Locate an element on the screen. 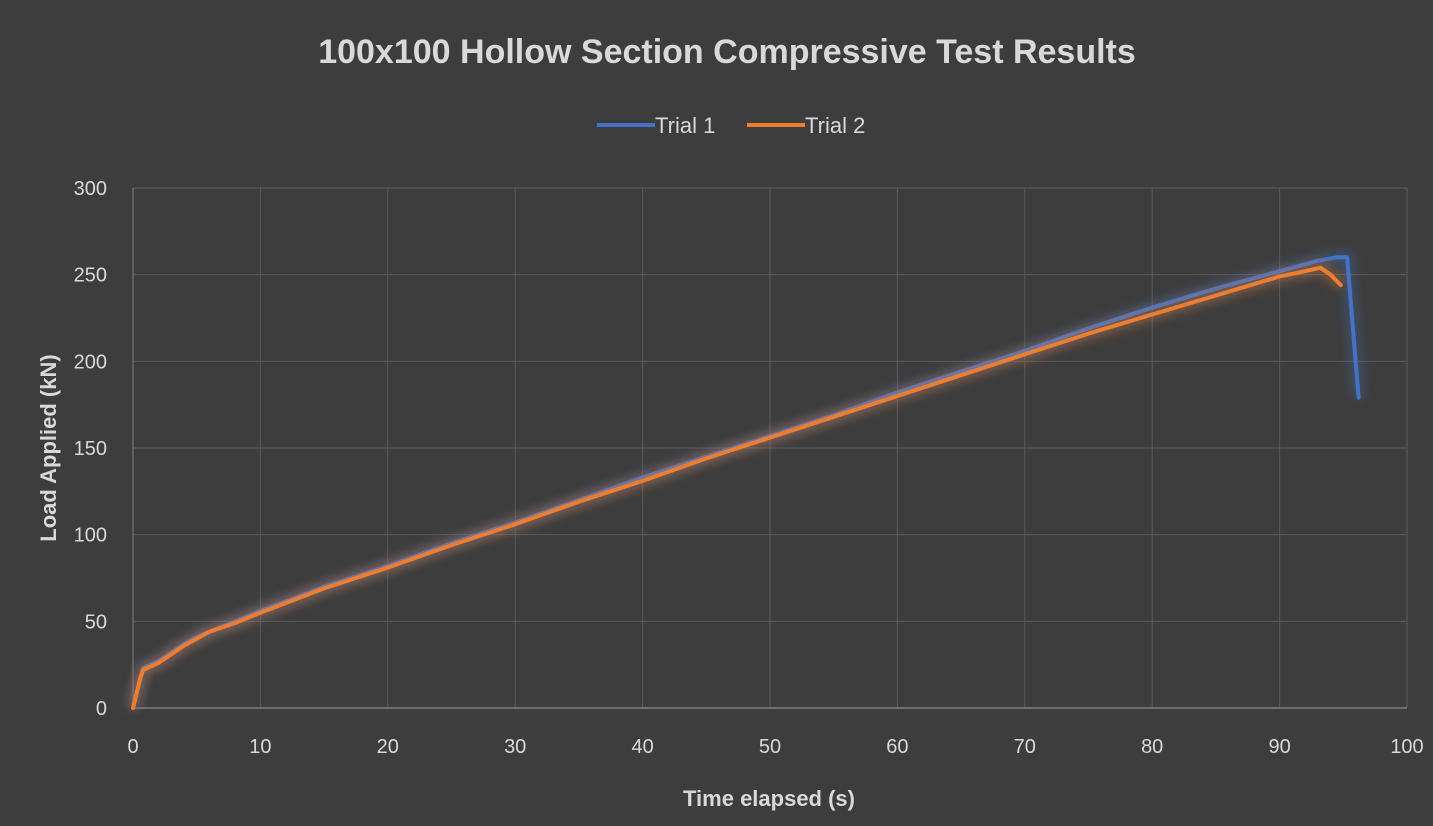 The width and height of the screenshot is (1433, 826). x-tick-label: 70 is located at coordinates (1025, 747).